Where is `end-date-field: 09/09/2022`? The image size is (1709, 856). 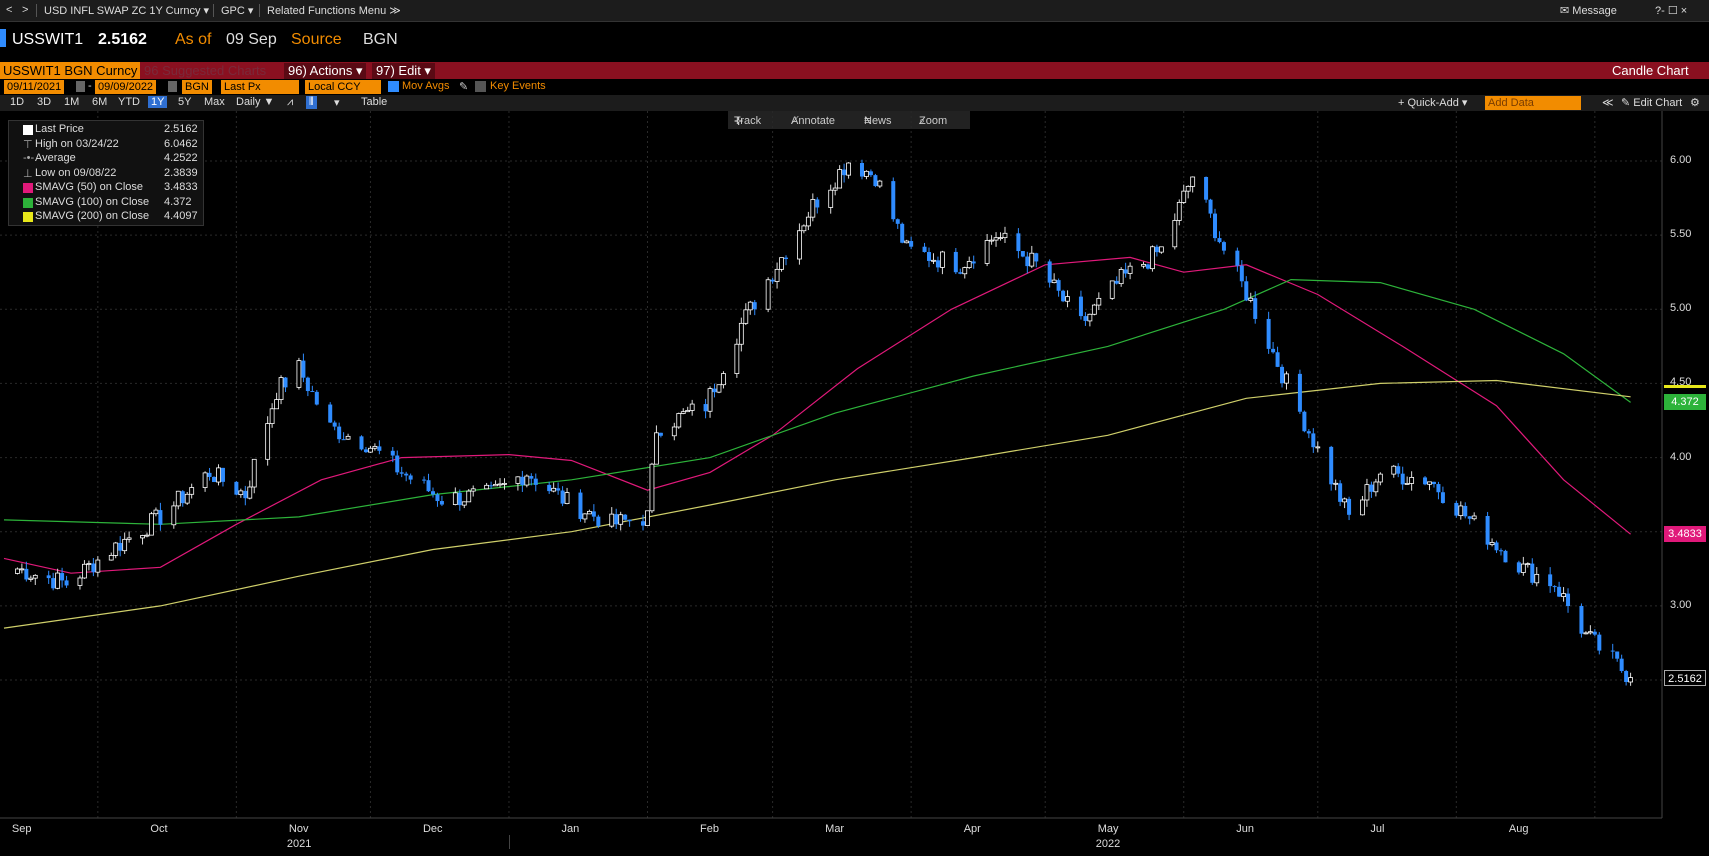
end-date-field: 09/09/2022 is located at coordinates (126, 87).